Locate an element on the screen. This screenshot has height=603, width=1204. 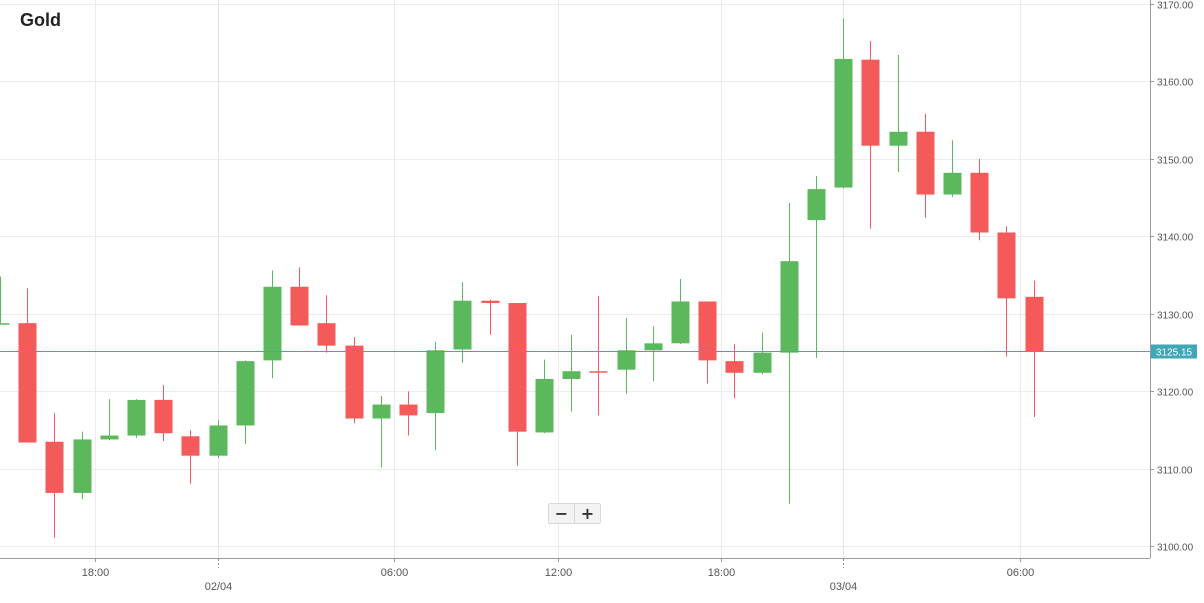
zoom-in-button: + is located at coordinates (587, 513).